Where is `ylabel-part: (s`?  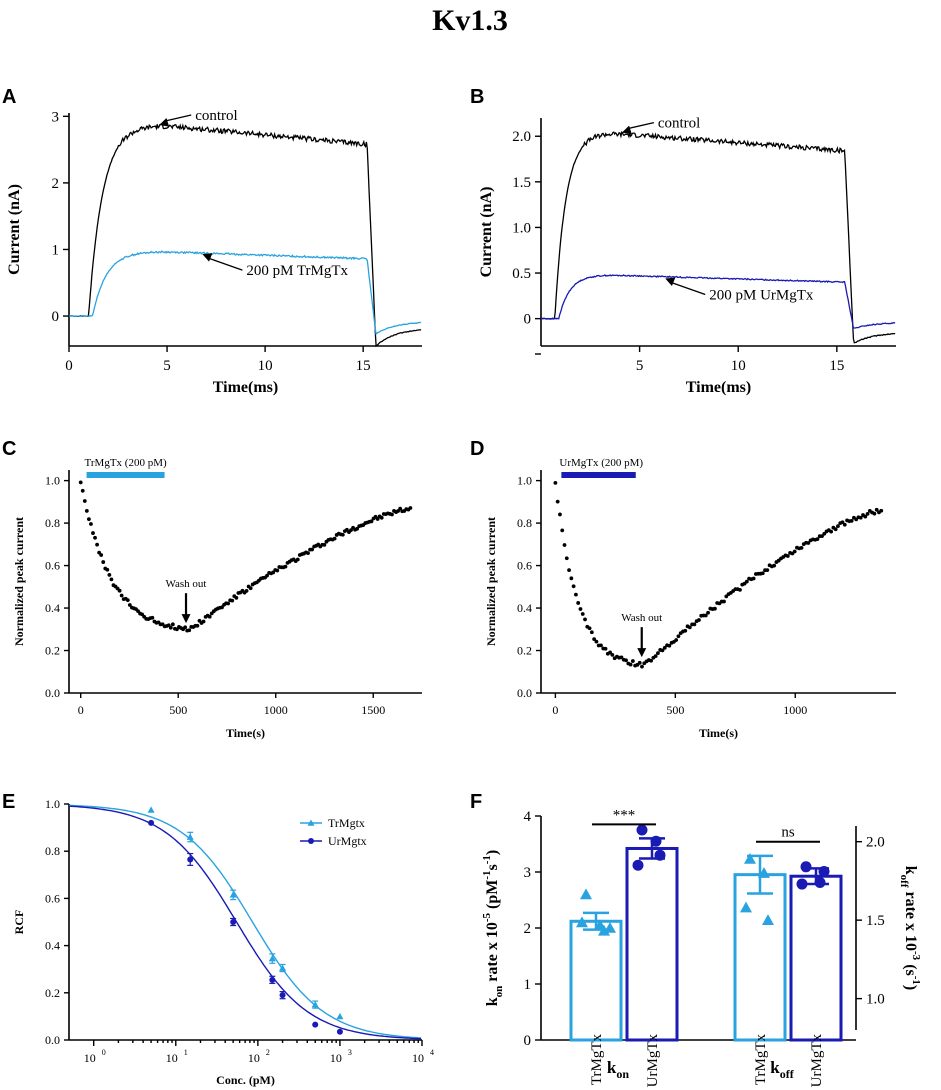 ylabel-part: (s is located at coordinates (910, 968).